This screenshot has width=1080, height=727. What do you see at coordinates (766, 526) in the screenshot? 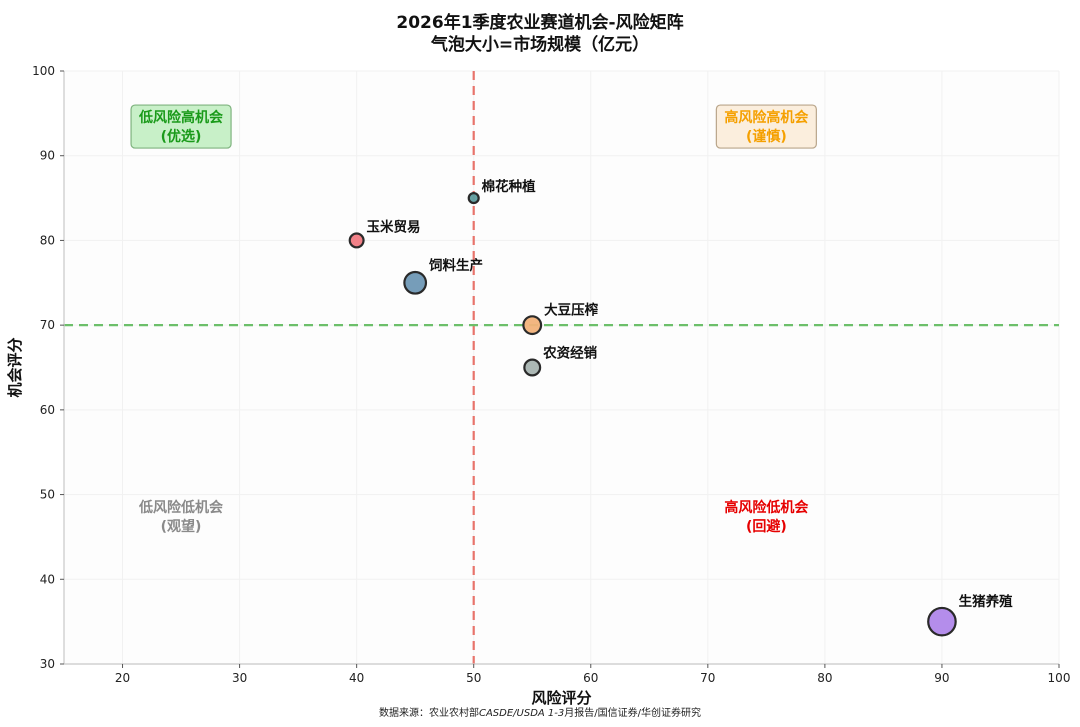
I see `quadrant-label-note: (回避)` at bounding box center [766, 526].